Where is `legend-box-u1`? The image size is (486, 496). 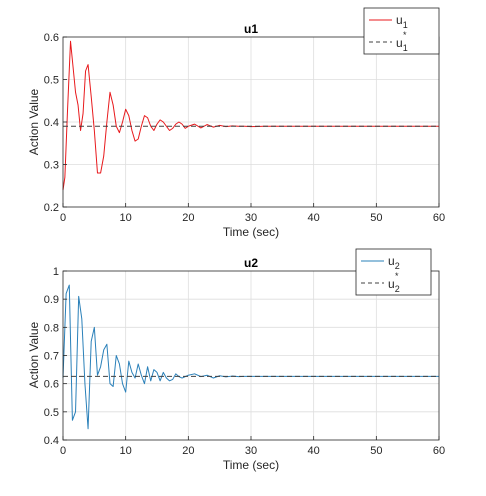 legend-box-u1 is located at coordinates (401, 31).